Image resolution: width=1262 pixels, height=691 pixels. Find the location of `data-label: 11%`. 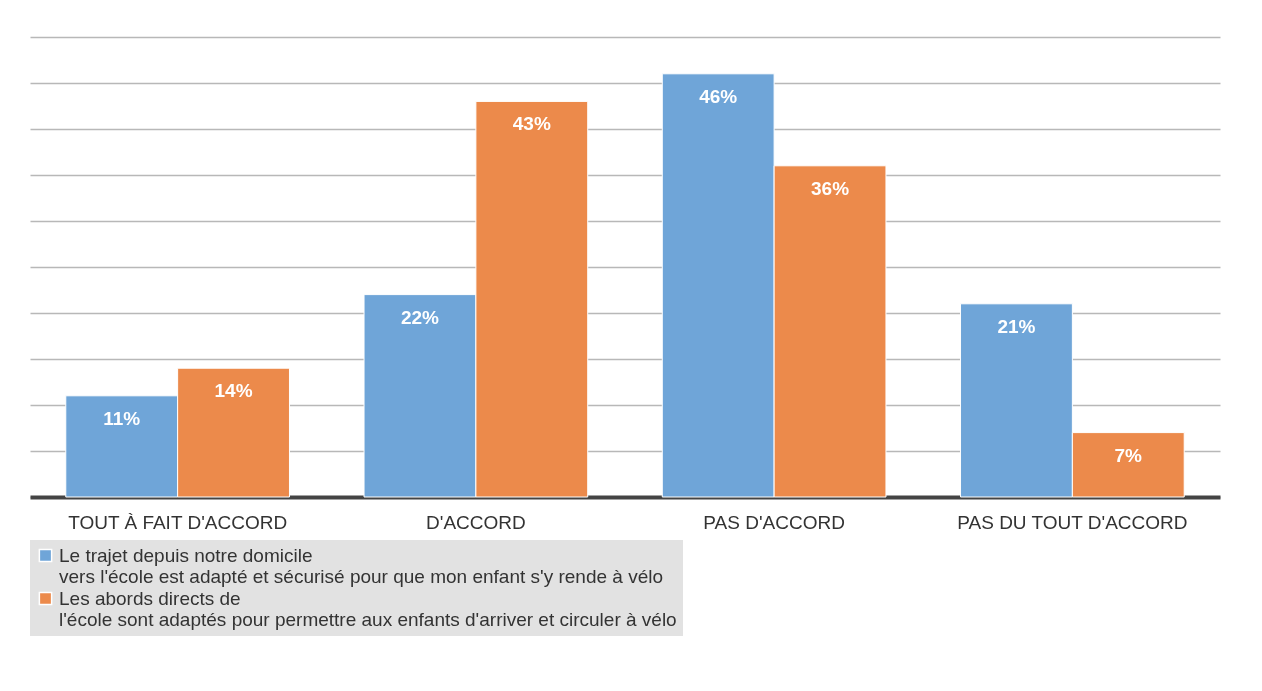

data-label: 11% is located at coordinates (122, 418).